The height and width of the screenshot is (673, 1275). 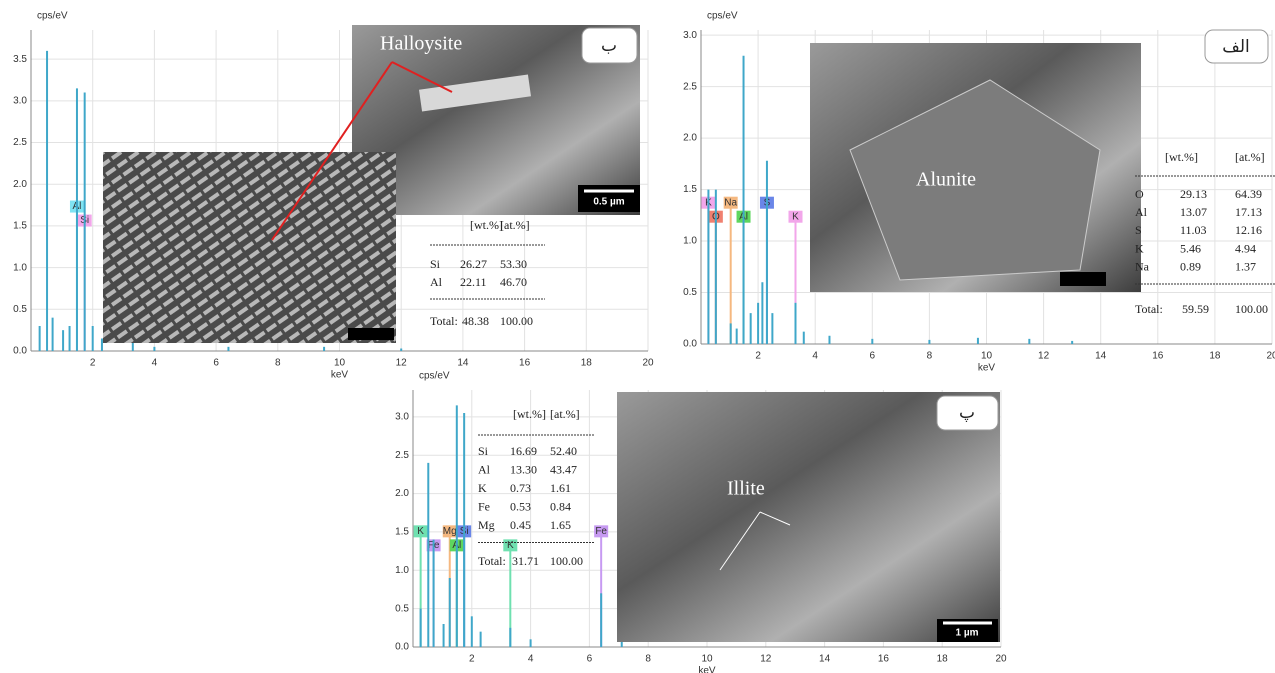 I want to click on table-cell: Fe, so click(x=484, y=506).